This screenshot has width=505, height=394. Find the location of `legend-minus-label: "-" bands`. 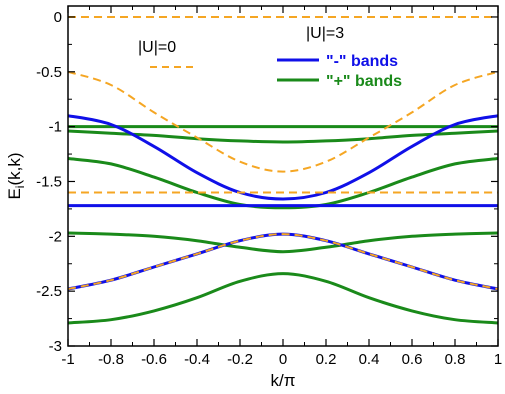

legend-minus-label: "-" bands is located at coordinates (362, 61).